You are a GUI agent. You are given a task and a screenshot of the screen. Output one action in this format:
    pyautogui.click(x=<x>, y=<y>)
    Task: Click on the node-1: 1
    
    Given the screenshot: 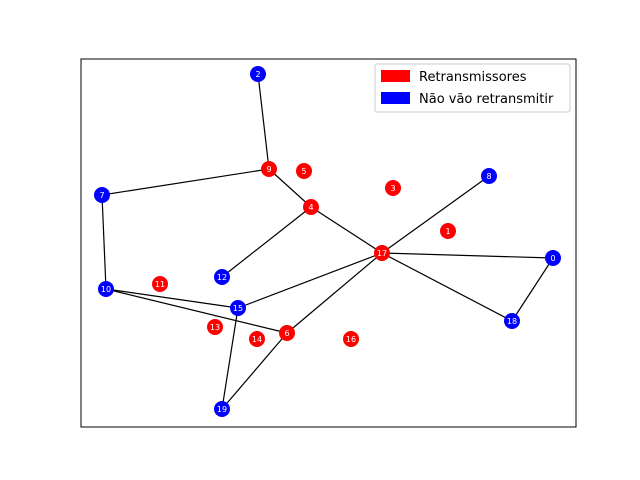 What is the action you would take?
    pyautogui.click(x=448, y=231)
    